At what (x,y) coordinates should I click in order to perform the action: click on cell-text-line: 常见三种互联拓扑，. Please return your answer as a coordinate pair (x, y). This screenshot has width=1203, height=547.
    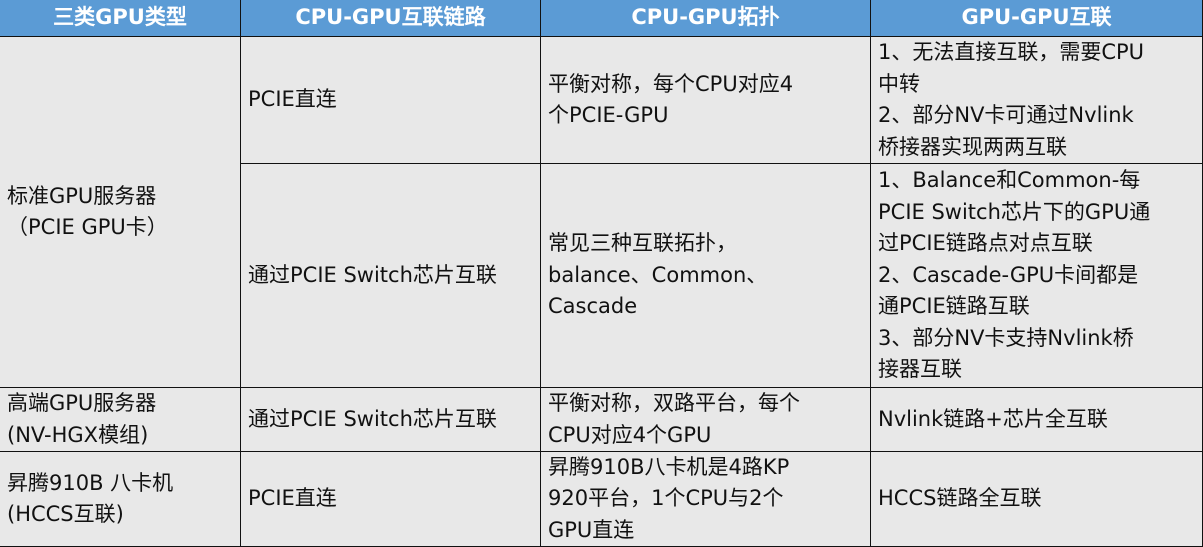
    Looking at the image, I should click on (642, 243).